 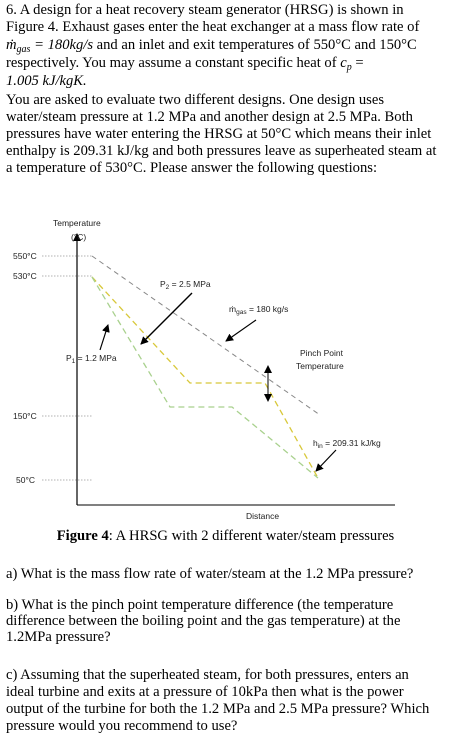 What do you see at coordinates (96, 358) in the screenshot?
I see `text: = 1.2 MPa` at bounding box center [96, 358].